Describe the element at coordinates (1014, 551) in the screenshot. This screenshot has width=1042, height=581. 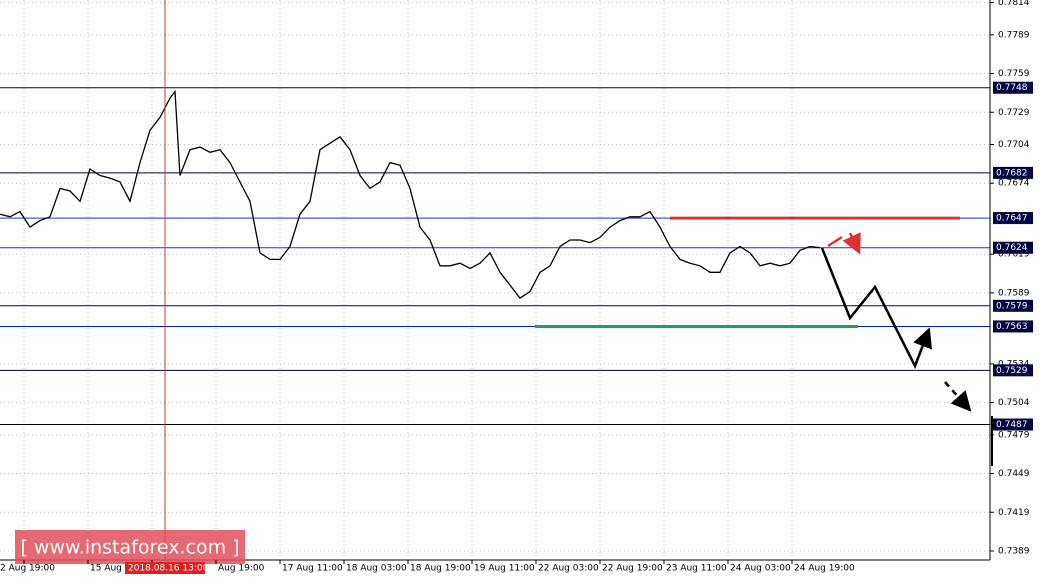
I see `y-tick-label: 0.7389` at that location.